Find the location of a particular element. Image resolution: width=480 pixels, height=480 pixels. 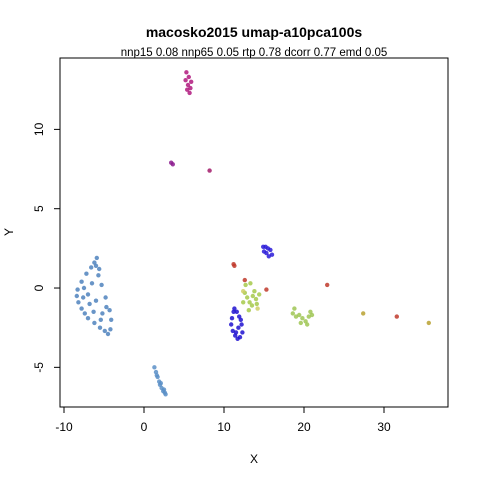

y-tick-label: 5 is located at coordinates (39, 208).